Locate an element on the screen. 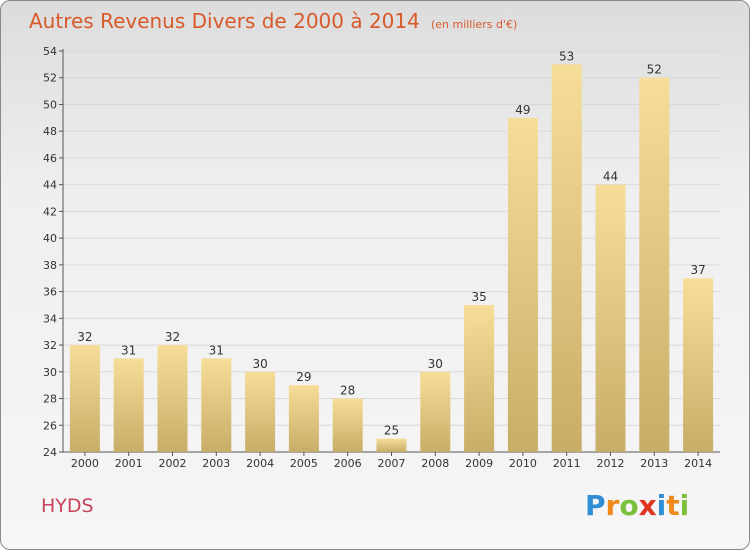 Image resolution: width=750 pixels, height=550 pixels. logo-letter: x is located at coordinates (647, 505).